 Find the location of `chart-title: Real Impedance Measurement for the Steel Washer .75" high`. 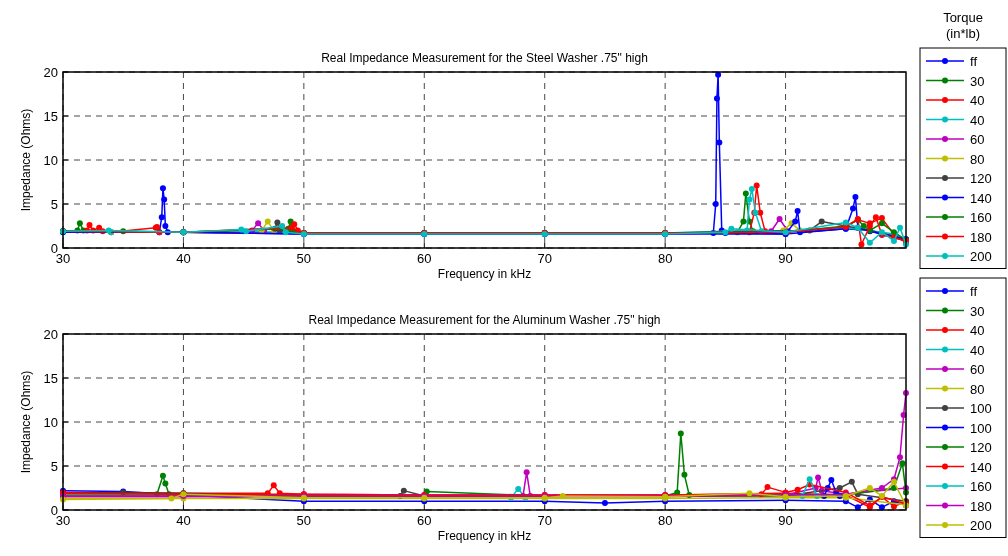

chart-title: Real Impedance Measurement for the Steel Washer .75" high is located at coordinates (484, 58).